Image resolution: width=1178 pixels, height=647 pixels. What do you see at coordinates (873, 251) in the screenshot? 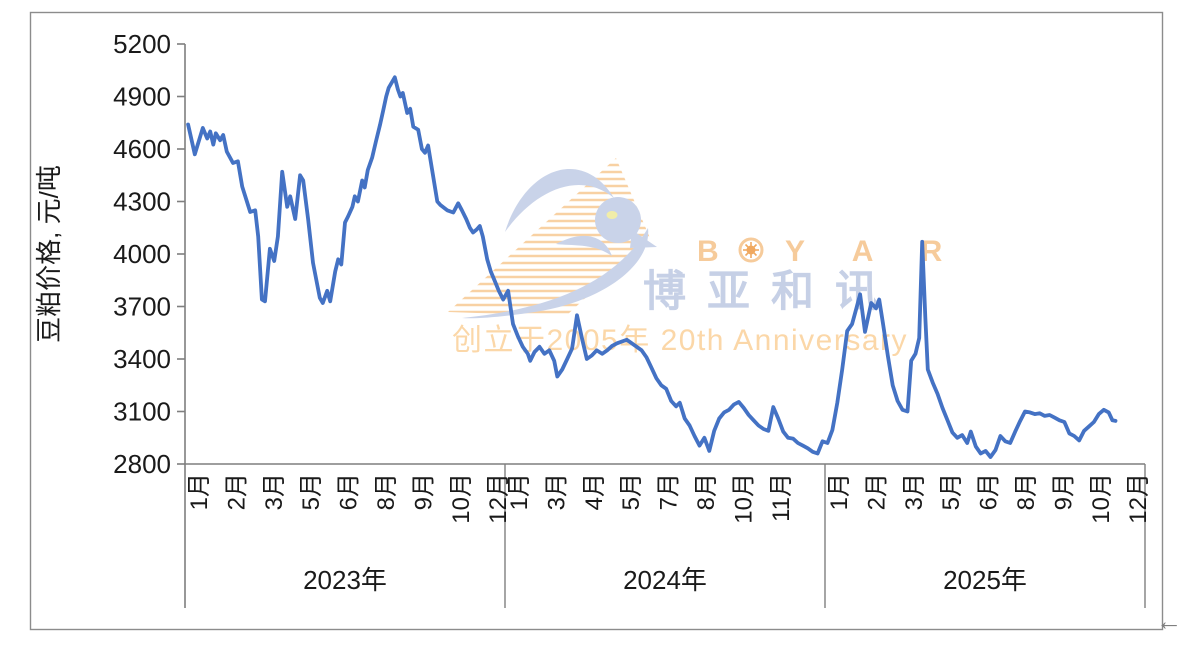
I see `watermark-brand-yar: Y A R` at bounding box center [873, 251].